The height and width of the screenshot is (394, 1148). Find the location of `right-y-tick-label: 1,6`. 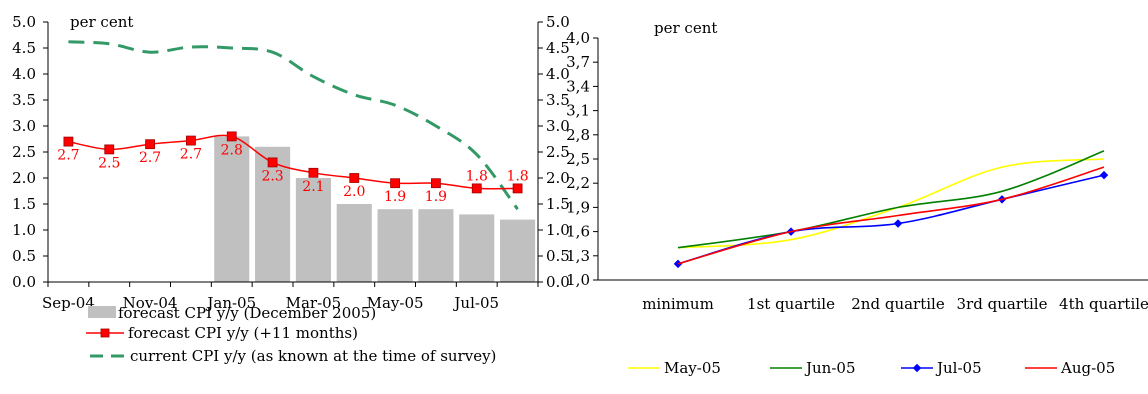

right-y-tick-label: 1,6 is located at coordinates (578, 232).